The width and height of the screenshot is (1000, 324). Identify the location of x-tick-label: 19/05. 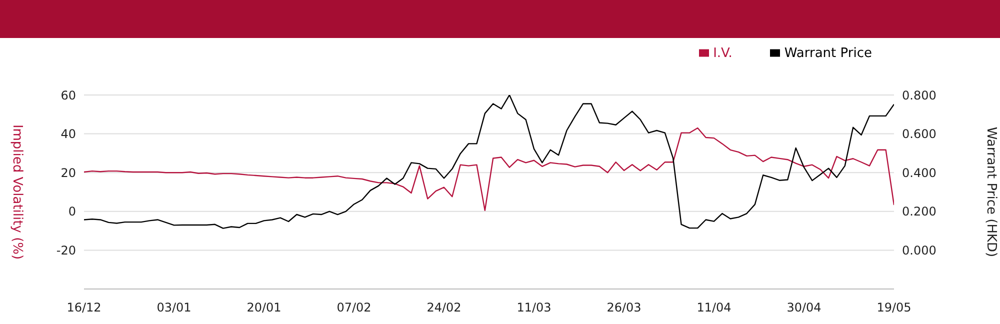
(894, 307).